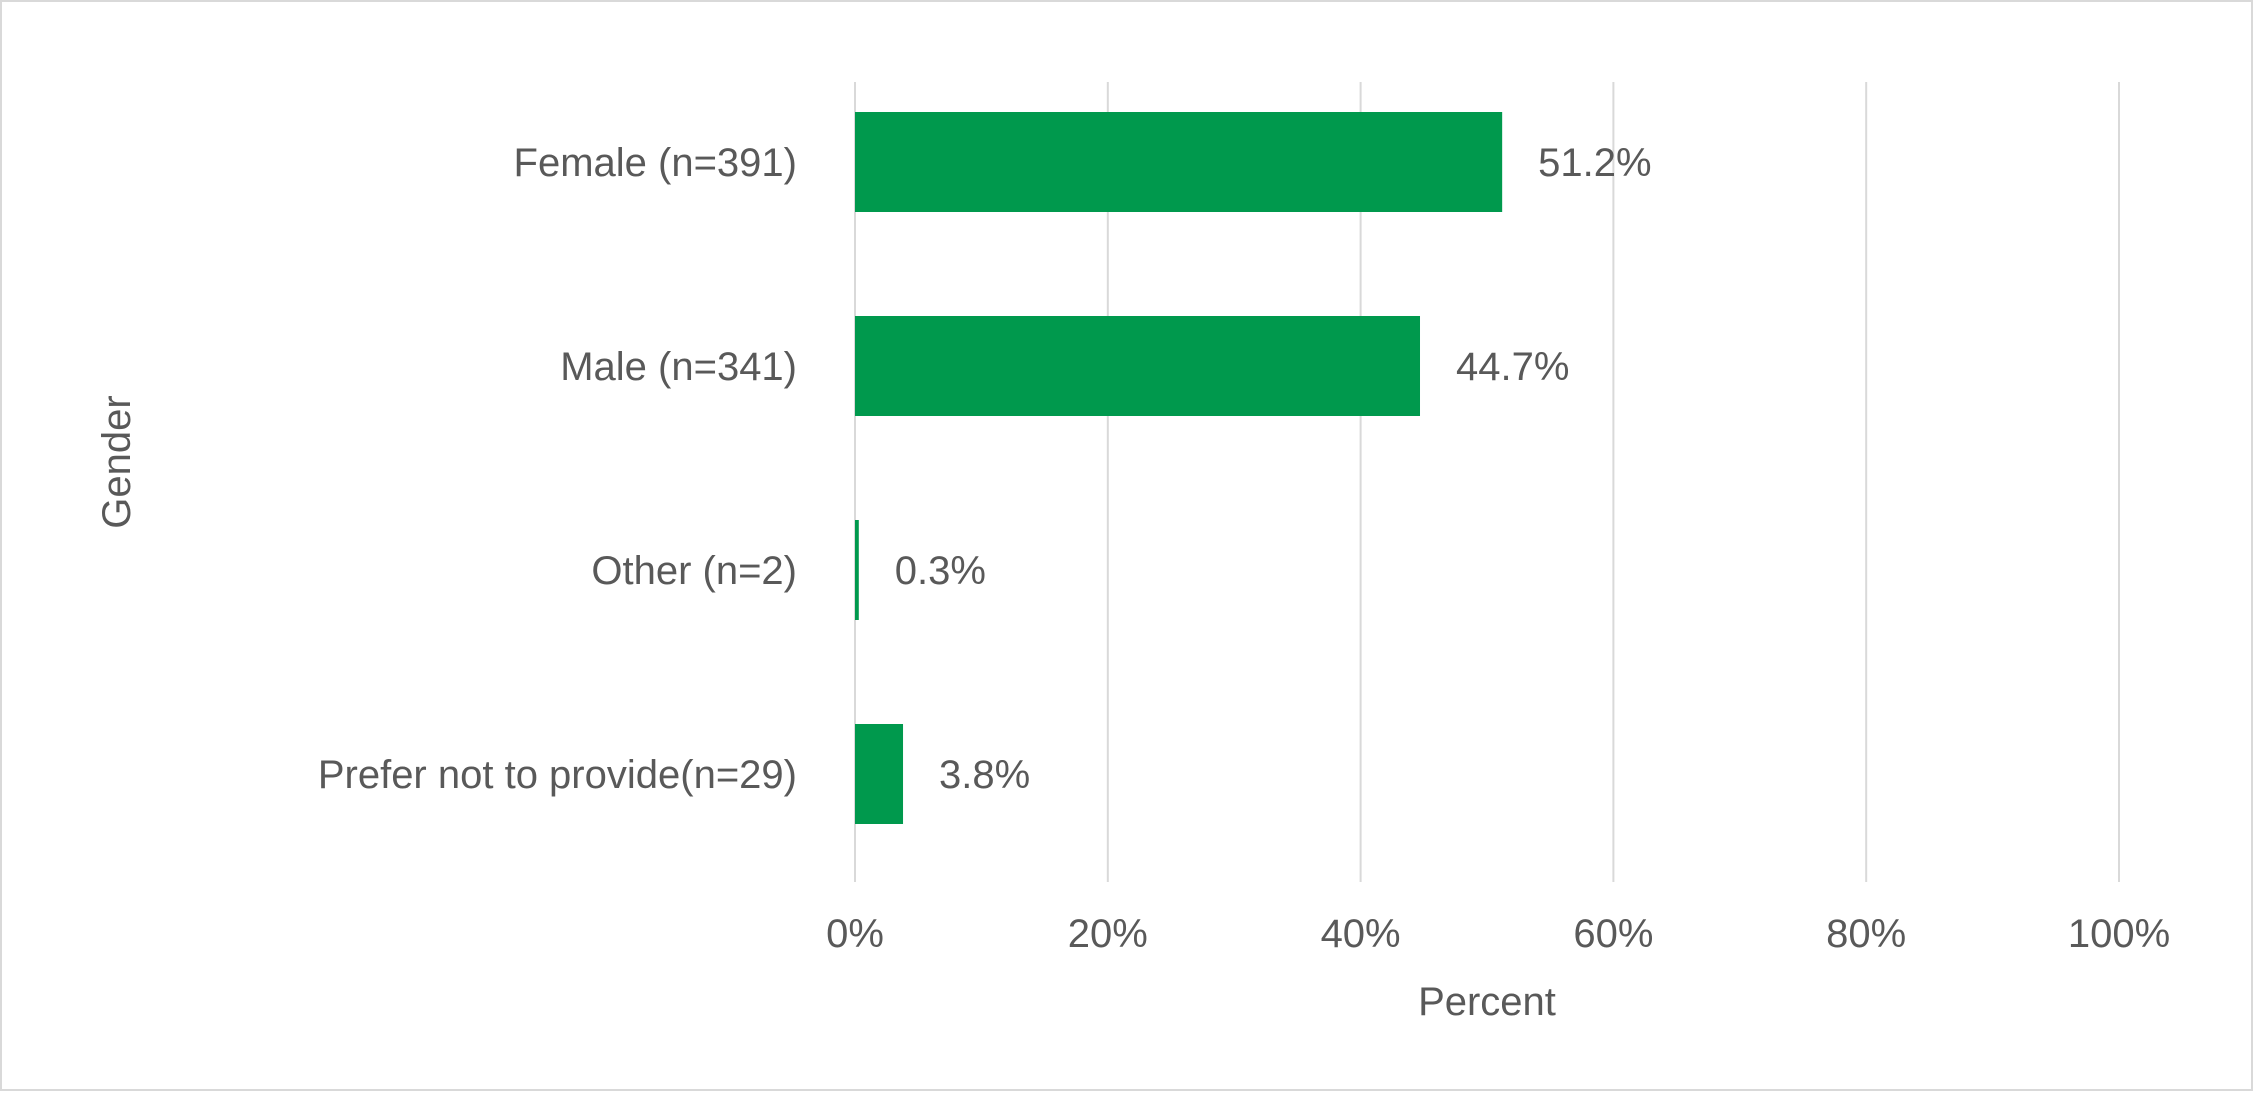 Image resolution: width=2253 pixels, height=1094 pixels. I want to click on data-label: 0.3%, so click(940, 571).